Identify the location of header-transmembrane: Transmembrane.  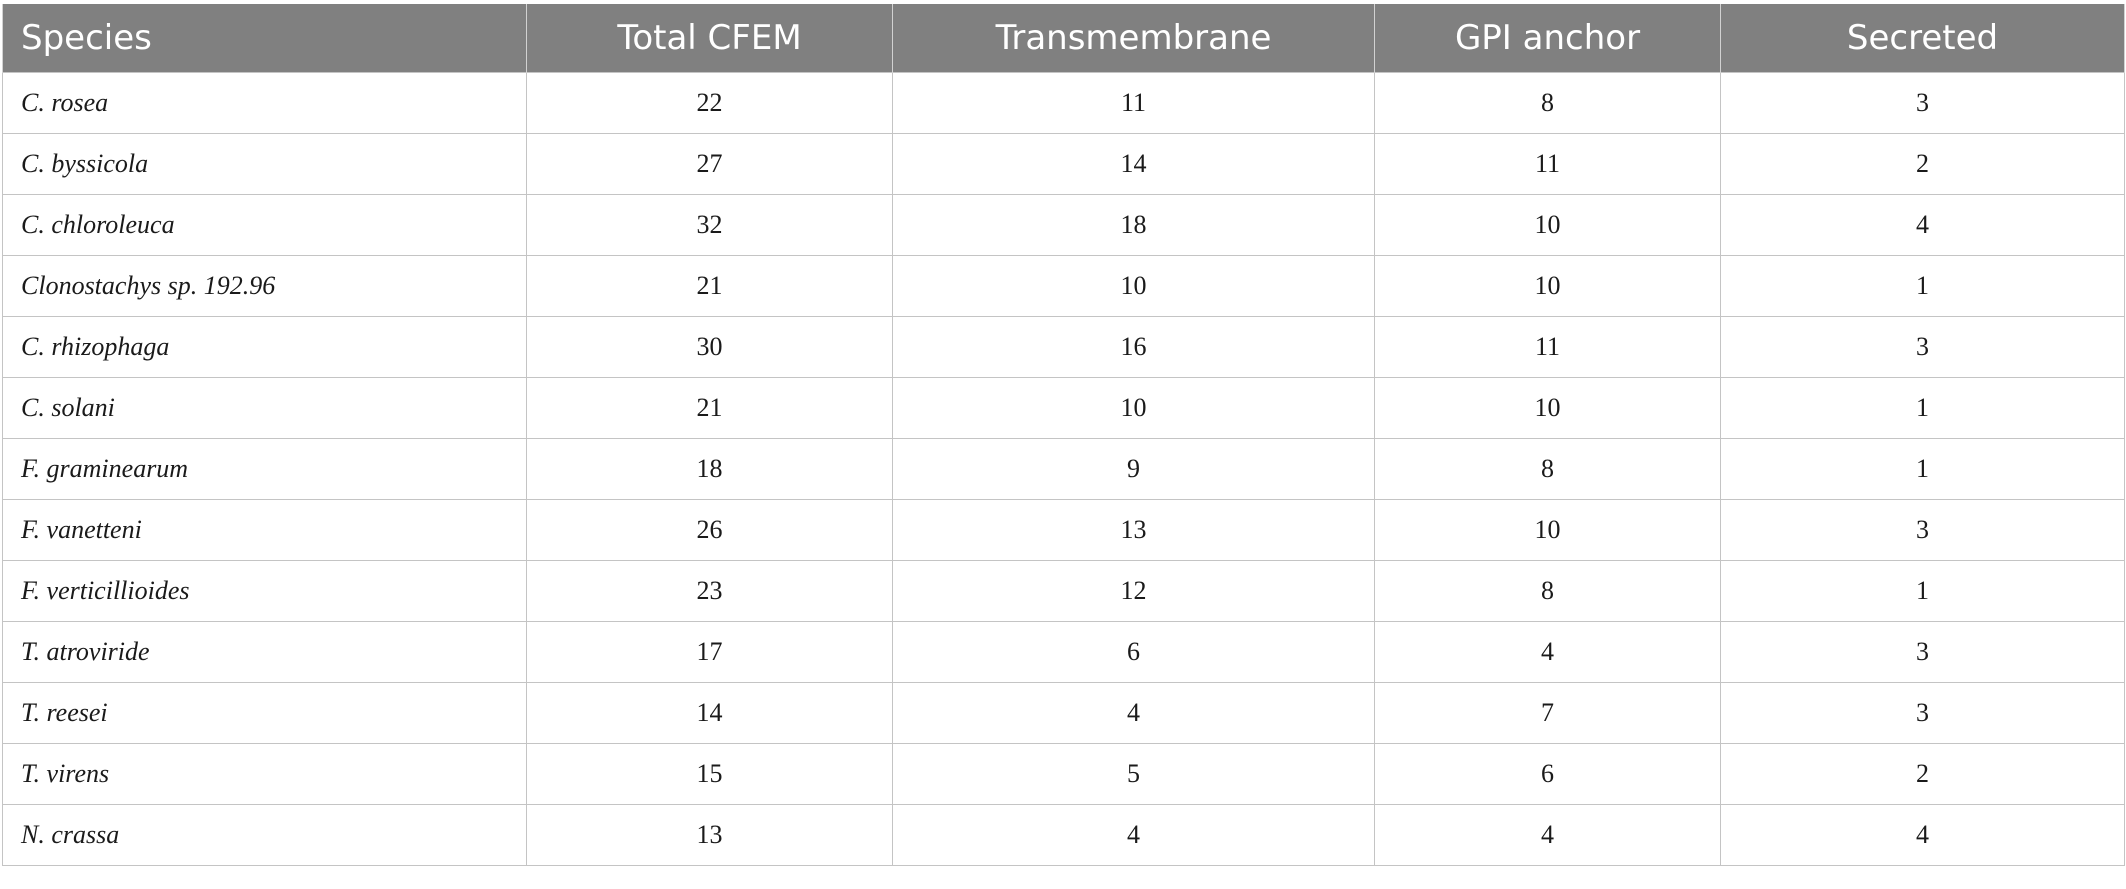
(1133, 38).